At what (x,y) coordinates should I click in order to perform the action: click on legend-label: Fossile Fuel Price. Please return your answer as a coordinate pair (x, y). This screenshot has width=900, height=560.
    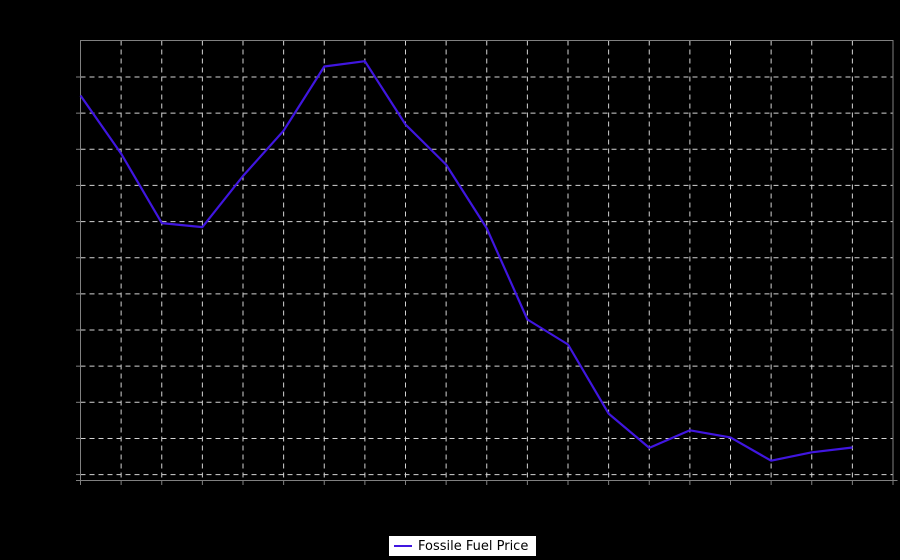
    Looking at the image, I should click on (473, 546).